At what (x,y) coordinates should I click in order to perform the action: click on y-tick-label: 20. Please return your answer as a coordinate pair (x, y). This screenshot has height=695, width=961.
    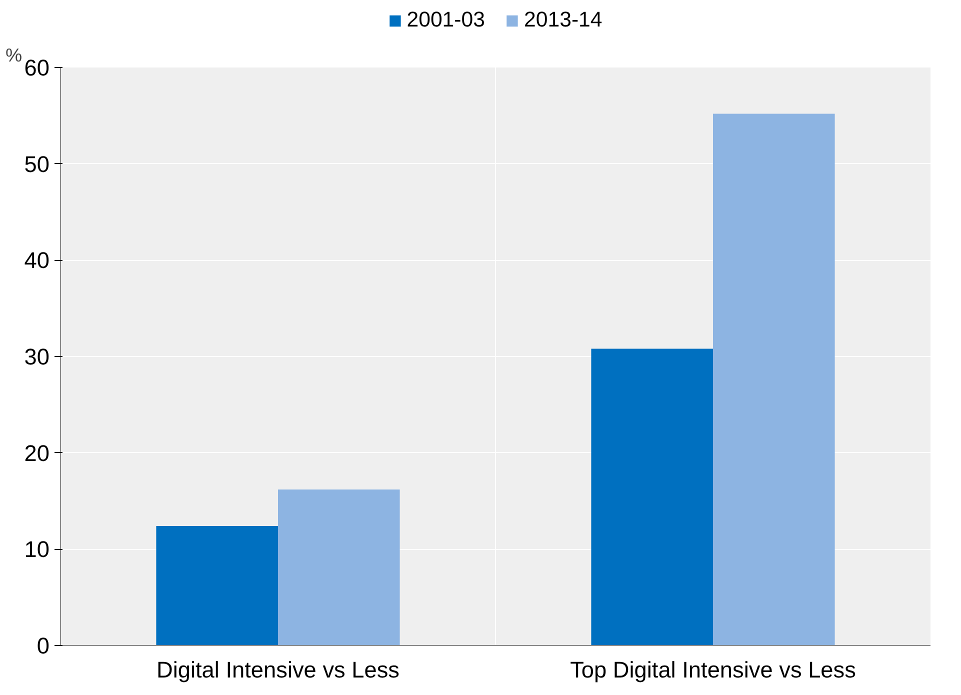
    Looking at the image, I should click on (37, 453).